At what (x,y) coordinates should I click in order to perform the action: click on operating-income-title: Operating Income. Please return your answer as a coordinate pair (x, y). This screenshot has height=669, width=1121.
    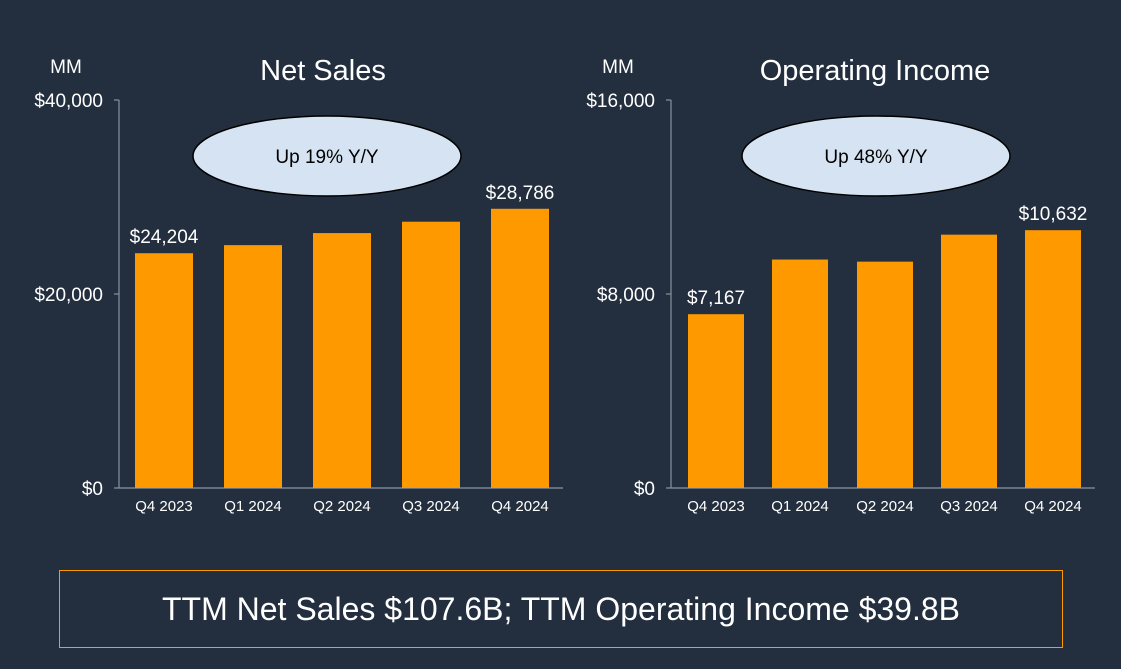
    Looking at the image, I should click on (875, 71).